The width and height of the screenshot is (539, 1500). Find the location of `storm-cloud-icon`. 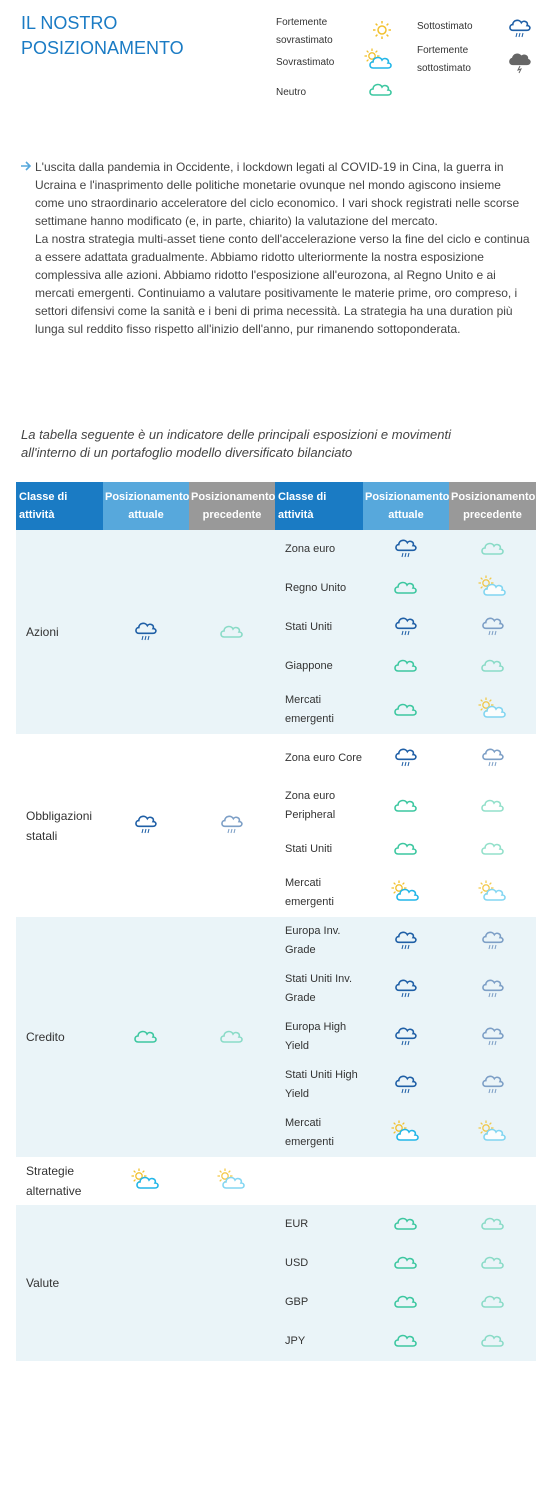

storm-cloud-icon is located at coordinates (520, 64).